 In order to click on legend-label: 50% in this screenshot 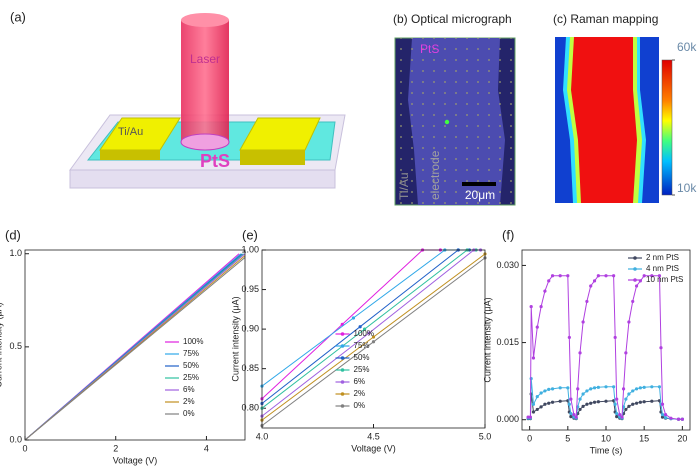, I will do `click(362, 357)`.